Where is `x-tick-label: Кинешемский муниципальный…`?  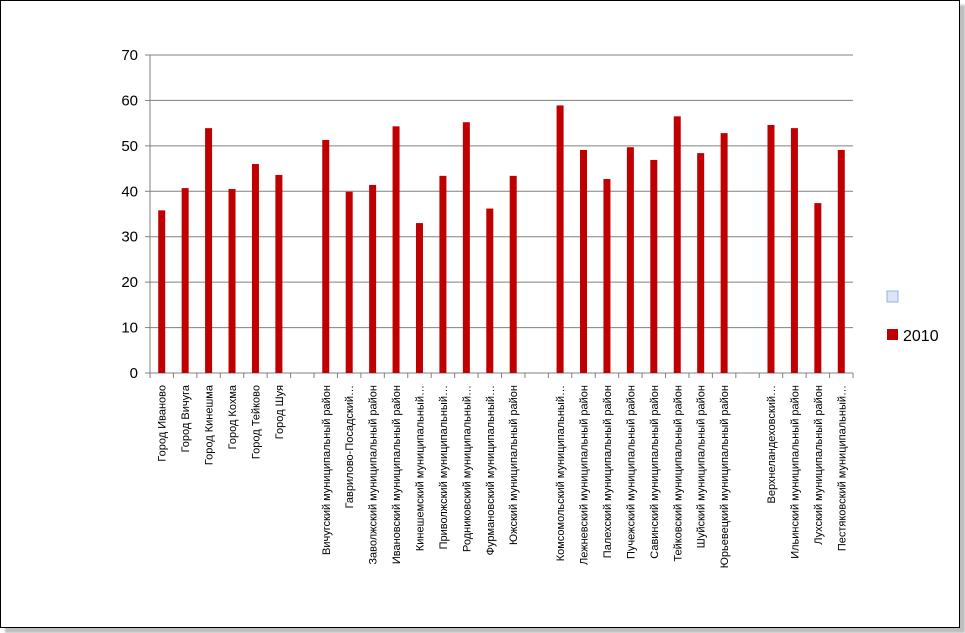
x-tick-label: Кинешемский муниципальный… is located at coordinates (420, 468).